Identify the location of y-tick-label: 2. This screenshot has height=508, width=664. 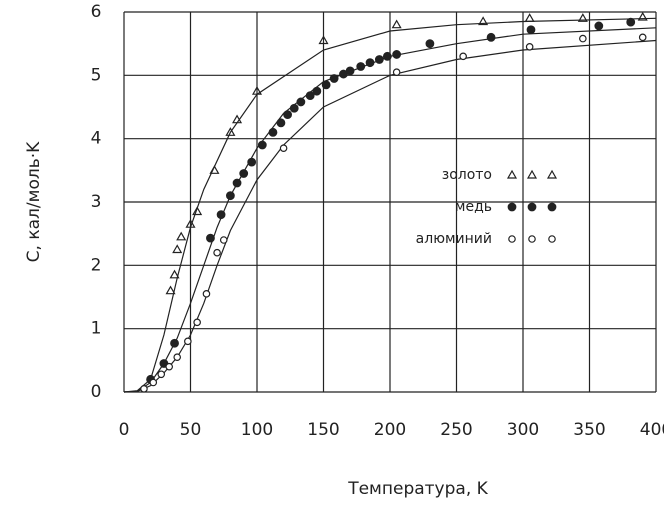
(96, 265).